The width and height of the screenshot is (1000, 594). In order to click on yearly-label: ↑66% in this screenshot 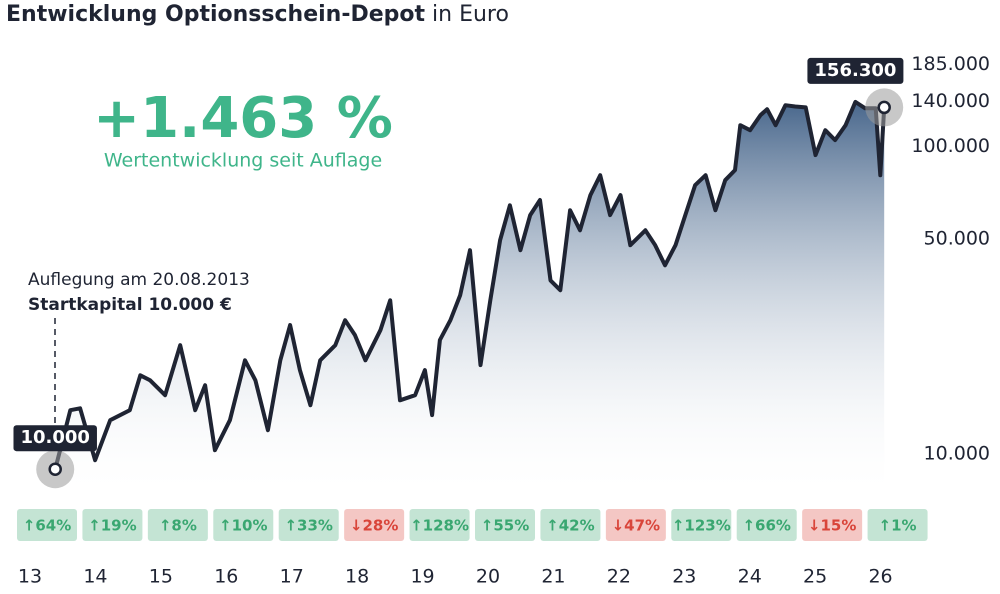, I will do `click(766, 526)`.